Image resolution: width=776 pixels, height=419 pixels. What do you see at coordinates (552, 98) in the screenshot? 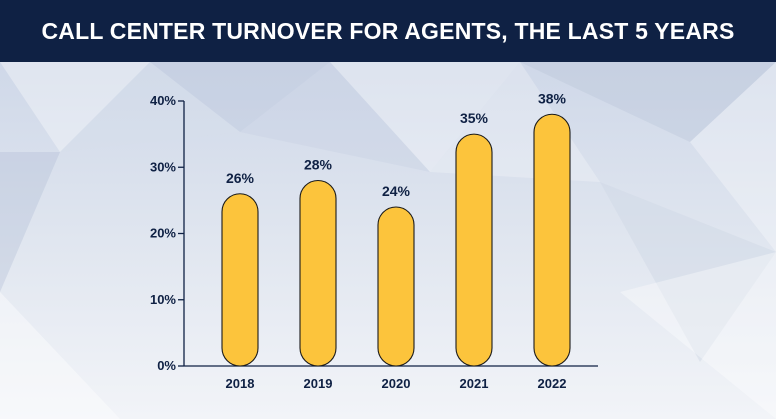
I see `bar-value-label: 38%` at bounding box center [552, 98].